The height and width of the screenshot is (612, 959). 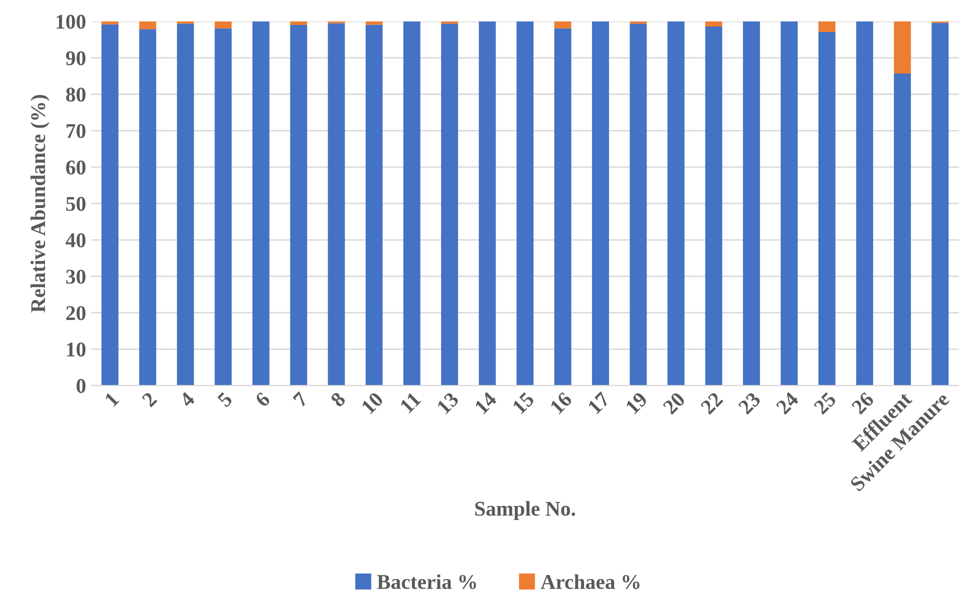 What do you see at coordinates (636, 402) in the screenshot?
I see `x-tick-label: 19` at bounding box center [636, 402].